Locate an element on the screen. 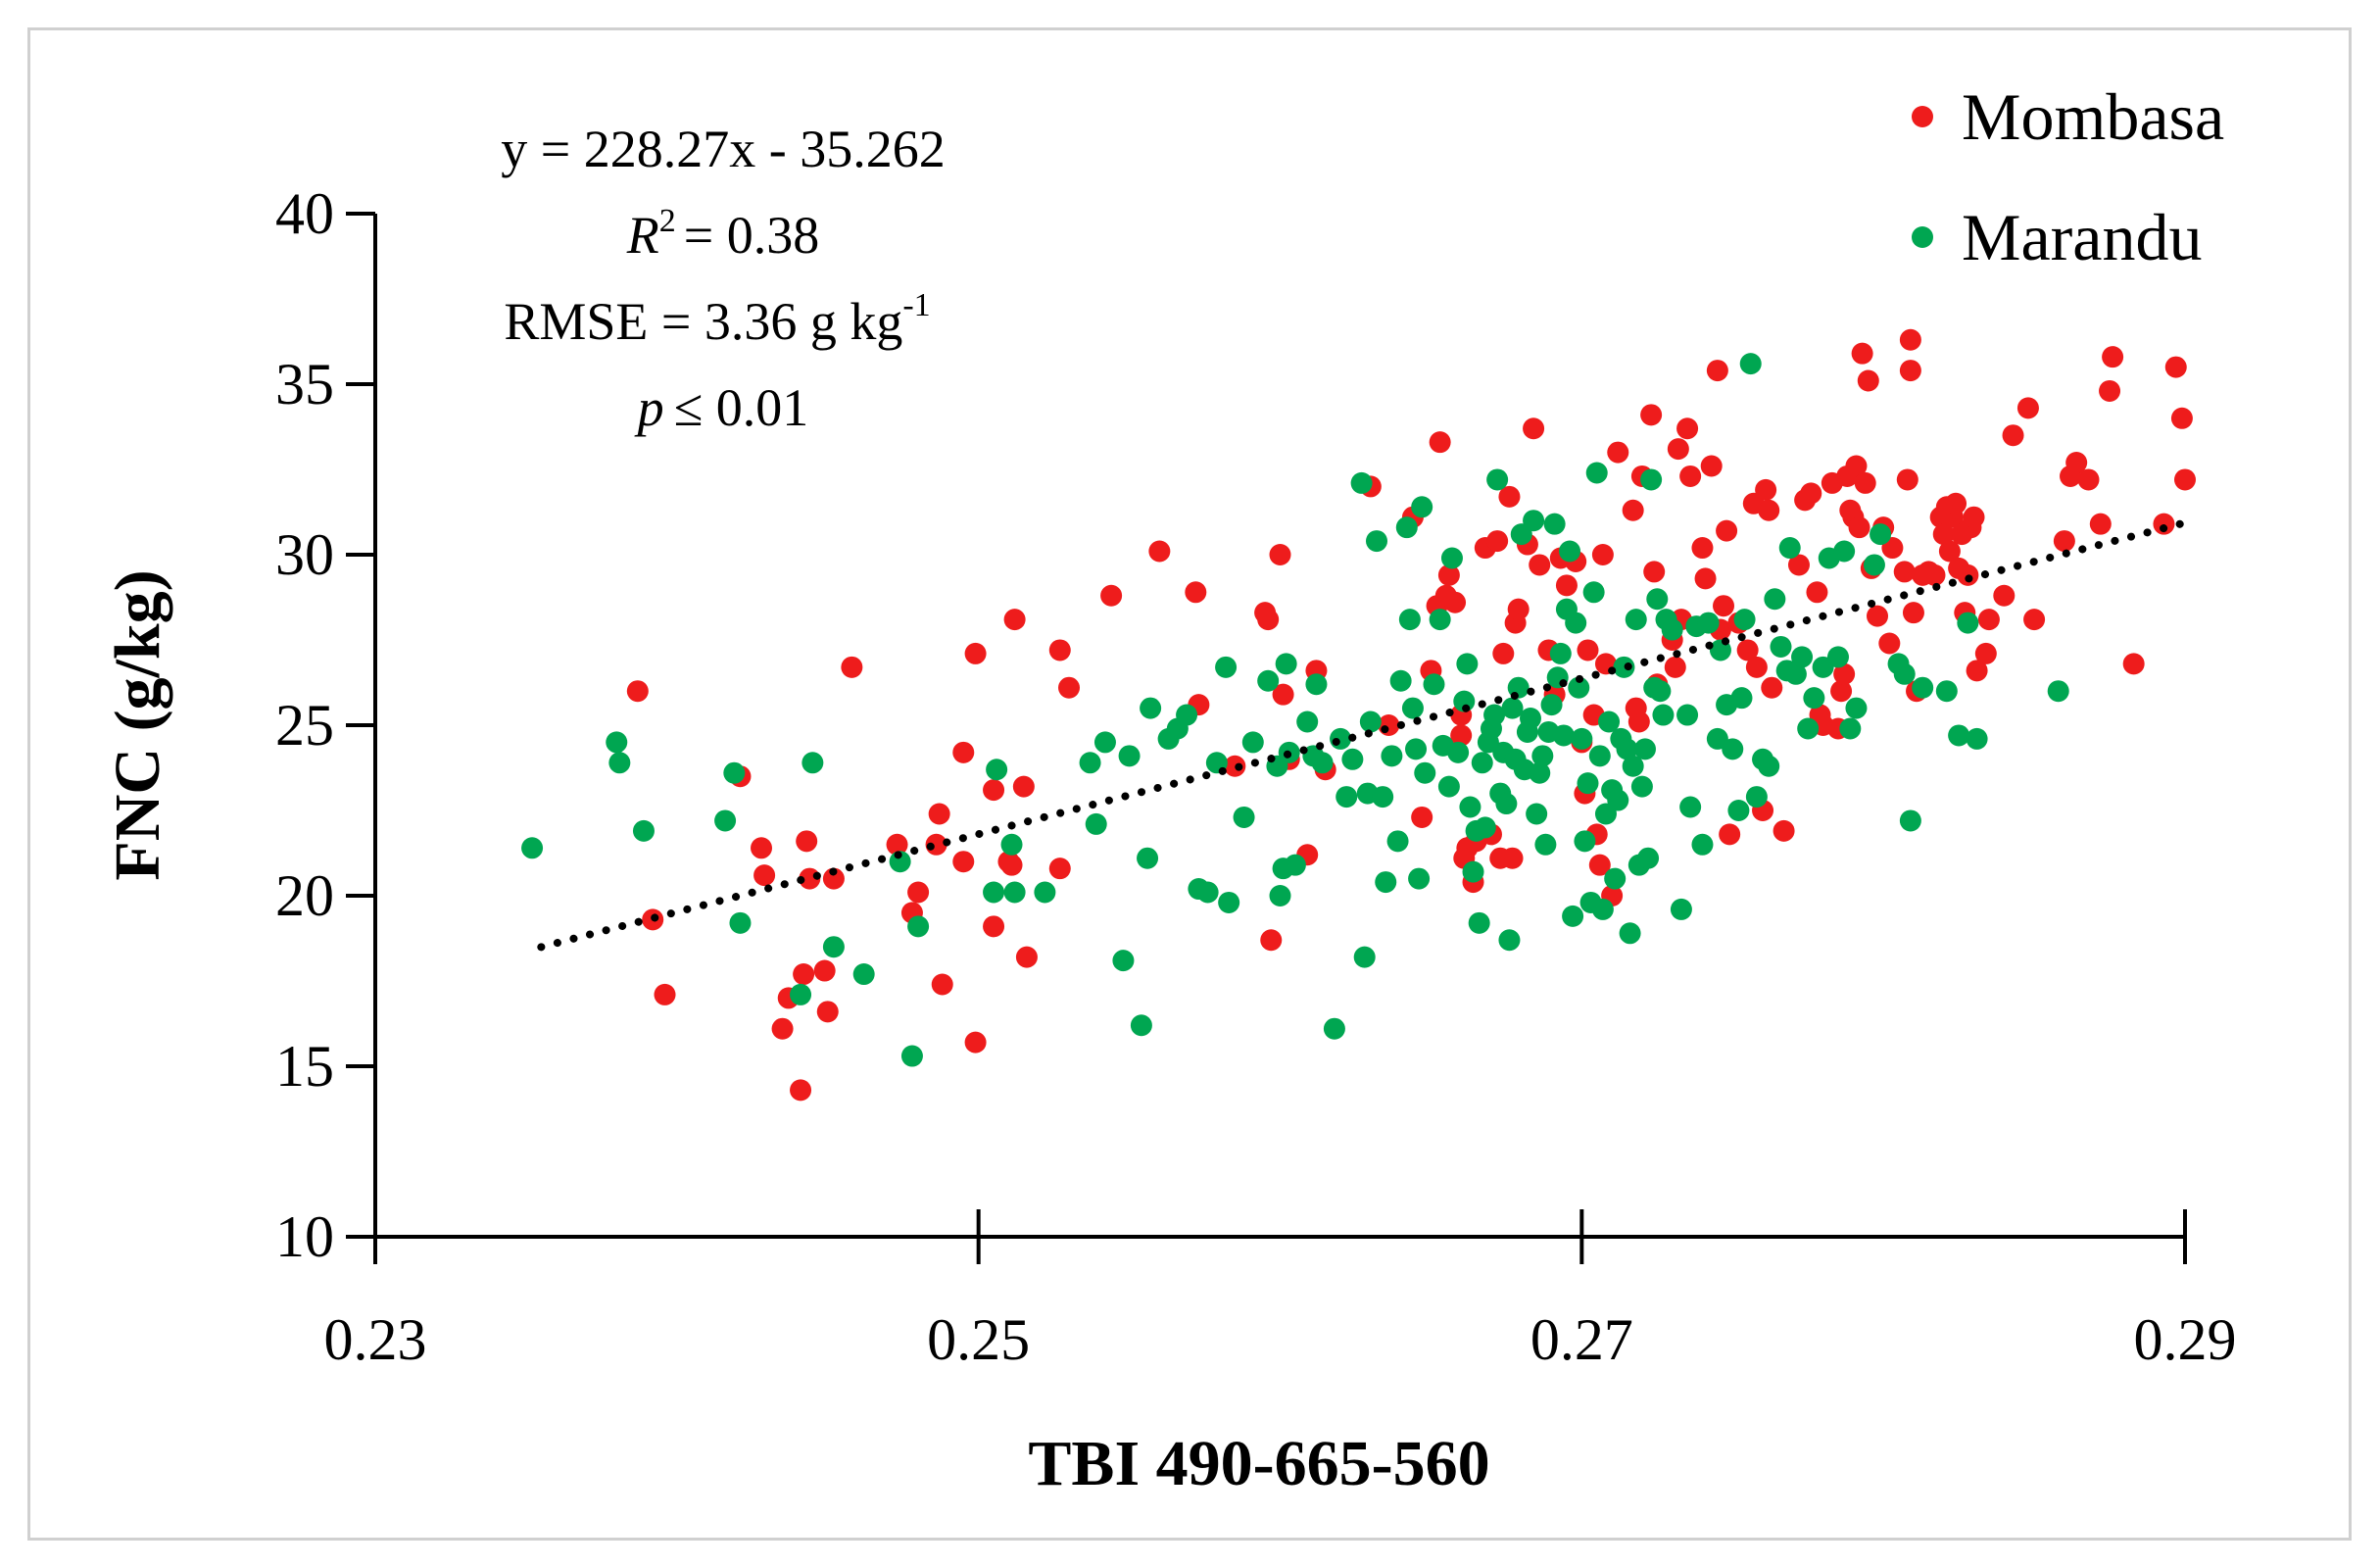 The width and height of the screenshot is (2380, 1568). y-tick-label: 25 is located at coordinates (304, 725).